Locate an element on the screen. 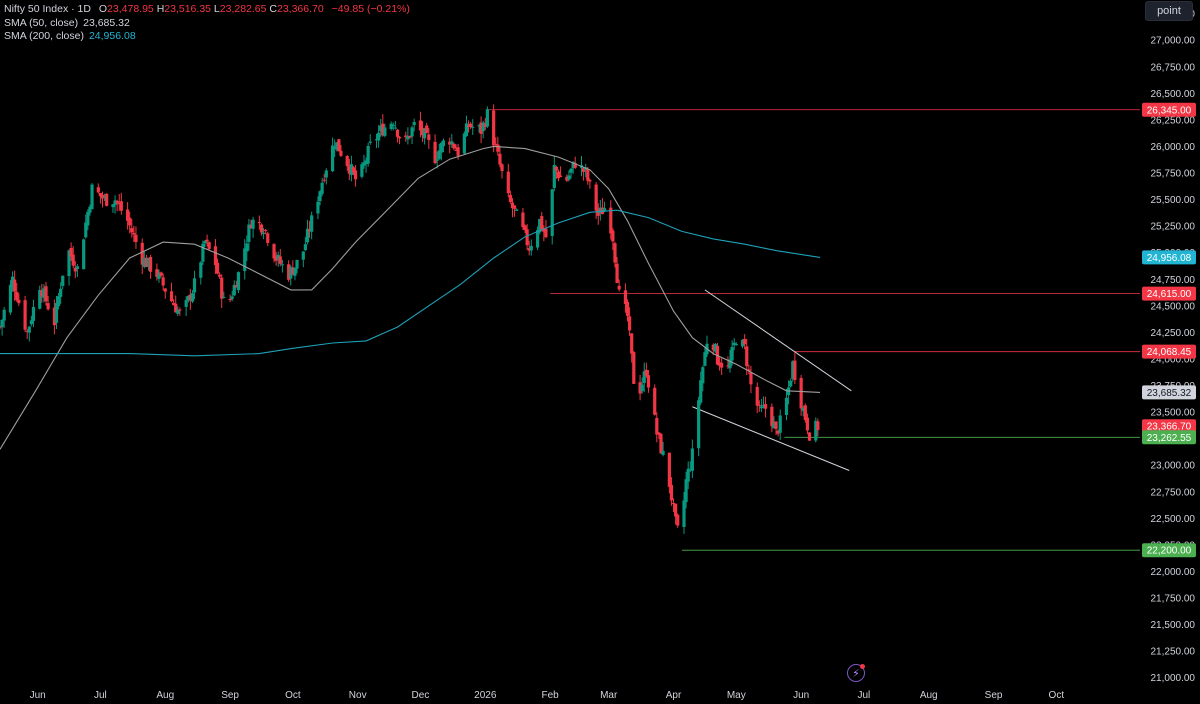  point-mode-button: point is located at coordinates (1169, 11).